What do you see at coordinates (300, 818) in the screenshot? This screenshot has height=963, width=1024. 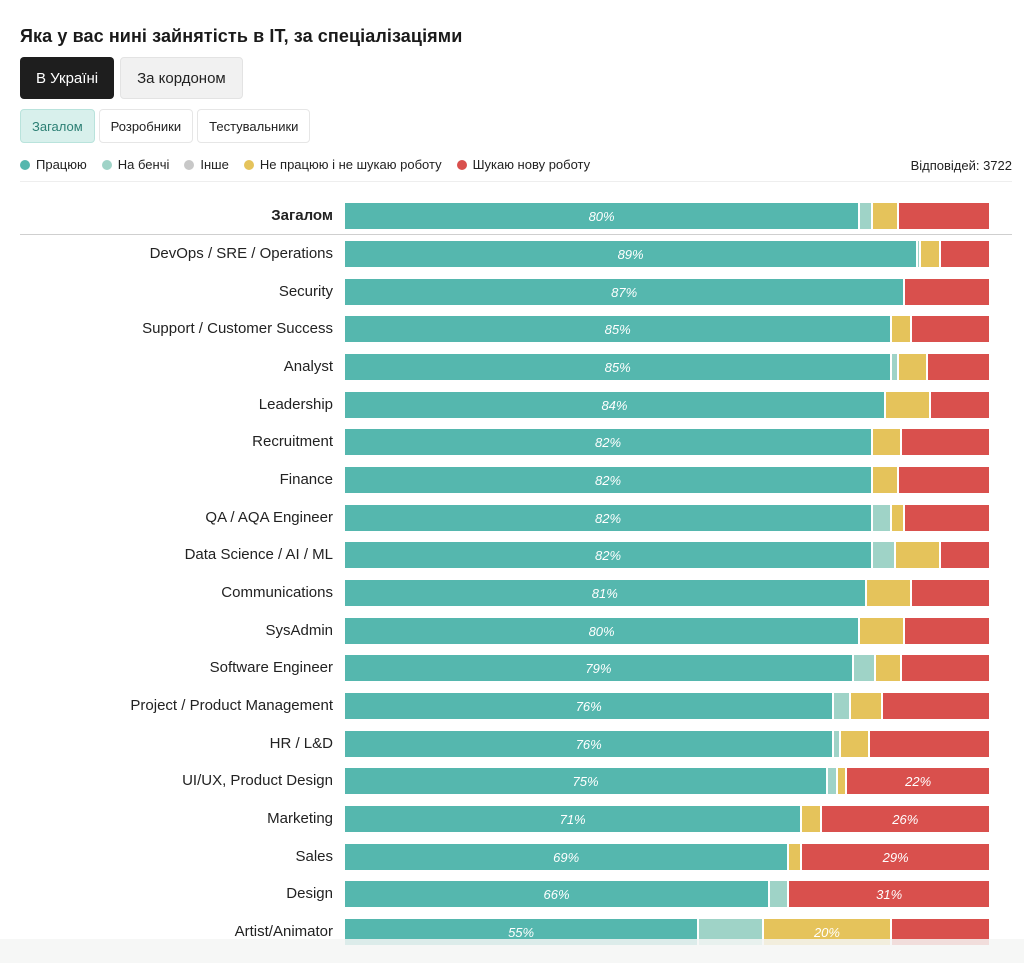 I see `row-label: Marketing` at bounding box center [300, 818].